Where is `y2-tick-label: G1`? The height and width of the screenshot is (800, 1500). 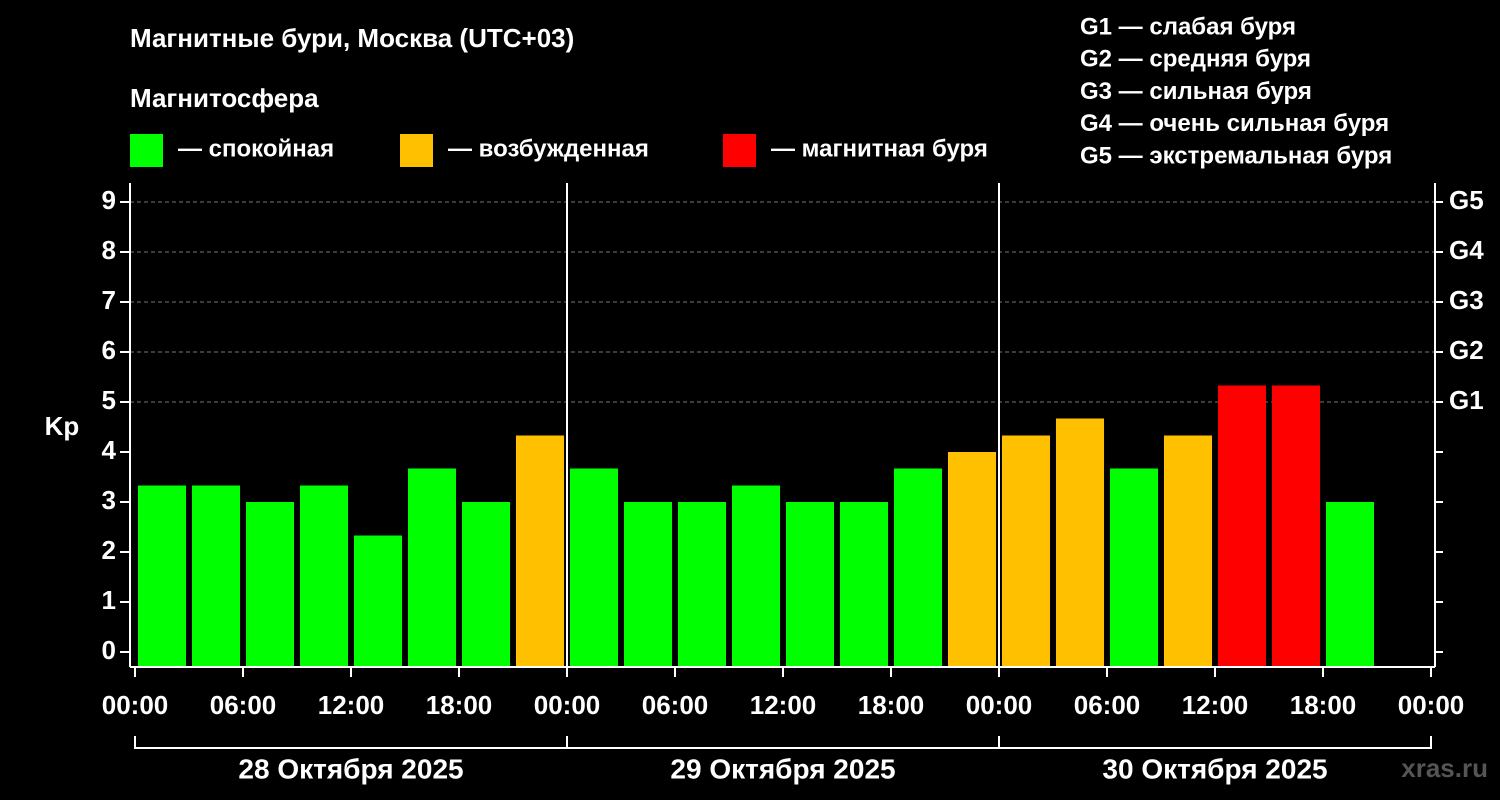 y2-tick-label: G1 is located at coordinates (1466, 400).